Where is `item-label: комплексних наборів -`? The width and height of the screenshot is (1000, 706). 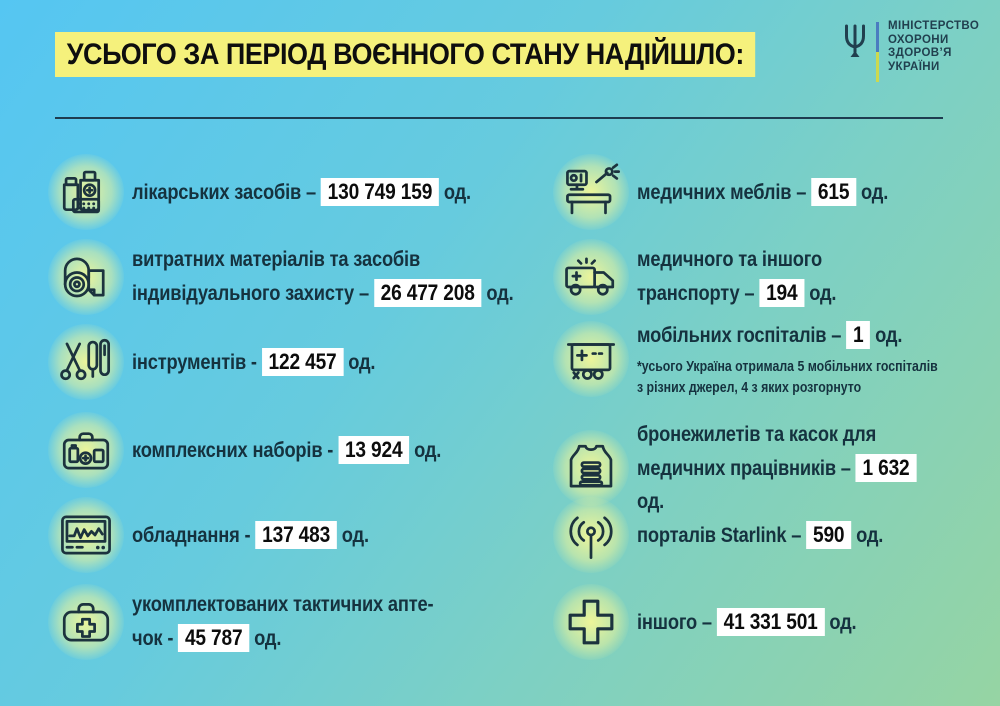
item-label: комплексних наборів - is located at coordinates (235, 450).